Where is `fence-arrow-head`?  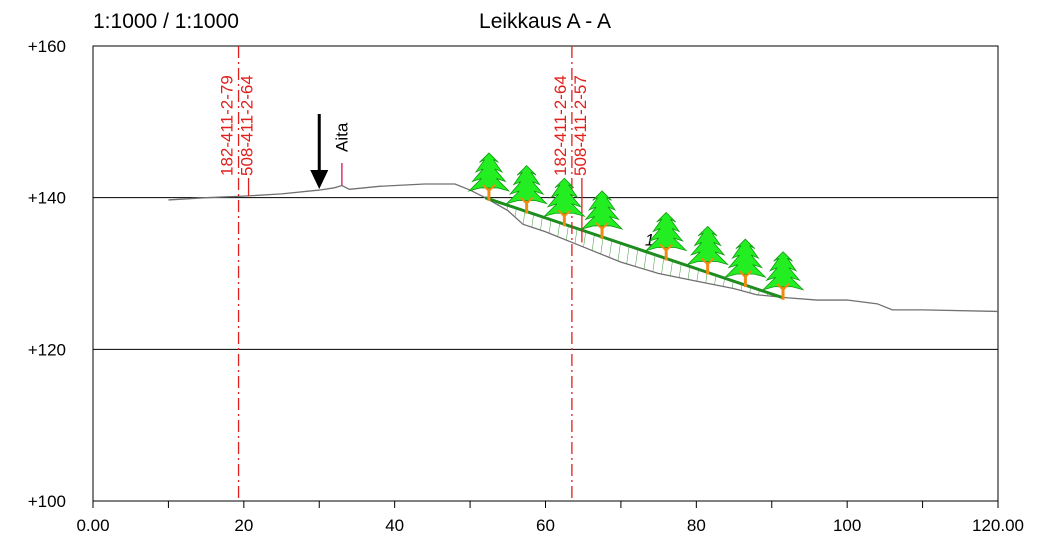
fence-arrow-head is located at coordinates (319, 179).